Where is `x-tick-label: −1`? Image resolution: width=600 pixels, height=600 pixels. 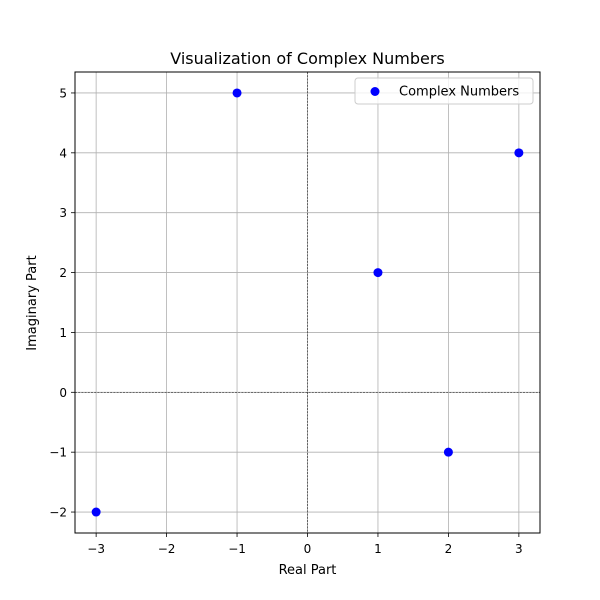
x-tick-label: −1 is located at coordinates (237, 549).